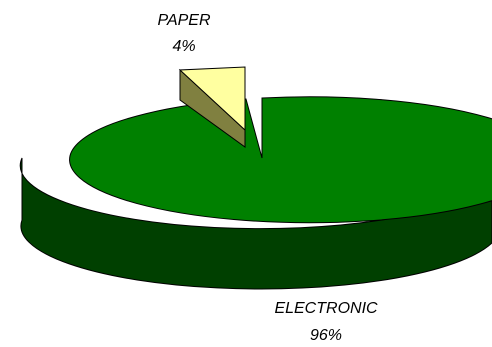 This screenshot has height=347, width=492. I want to click on slice-paper, so click(212, 99).